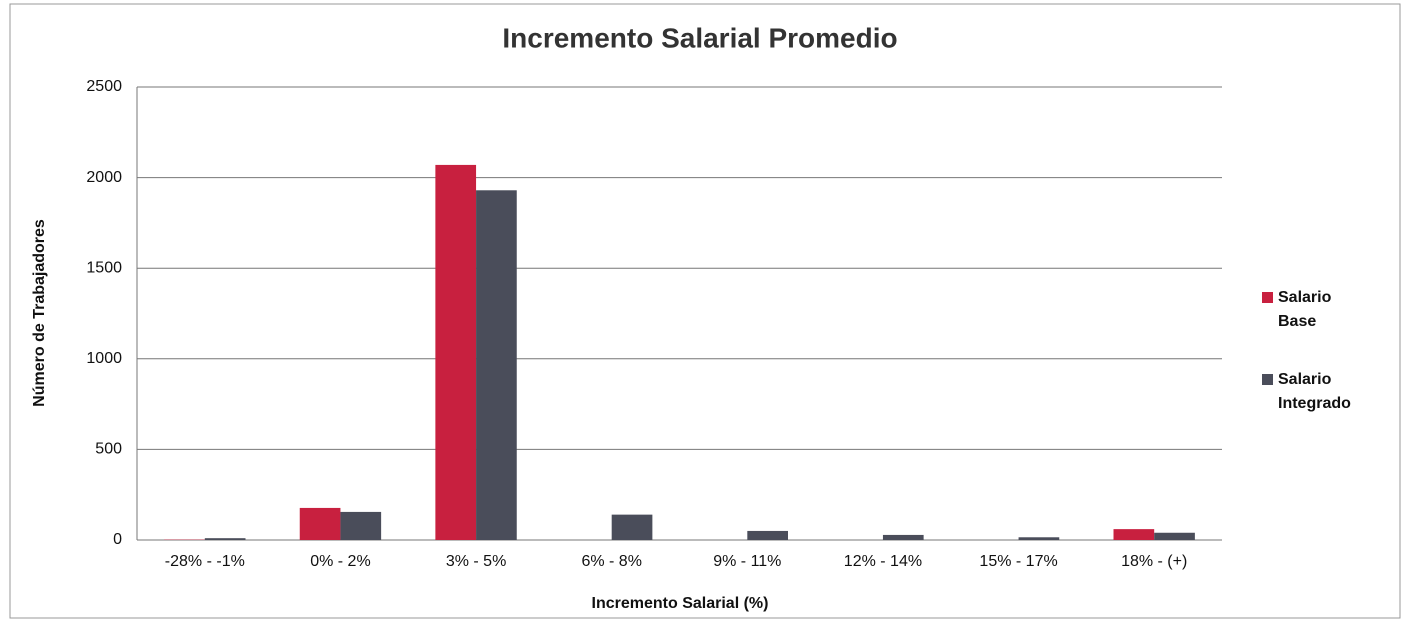 The height and width of the screenshot is (627, 1404). What do you see at coordinates (104, 86) in the screenshot?
I see `y-tick-label: 2500` at bounding box center [104, 86].